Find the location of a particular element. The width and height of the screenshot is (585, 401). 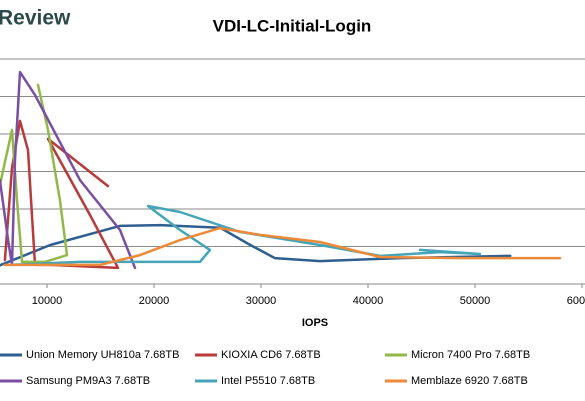

legend-label: Memblaze 6920 7.68TB is located at coordinates (469, 381).